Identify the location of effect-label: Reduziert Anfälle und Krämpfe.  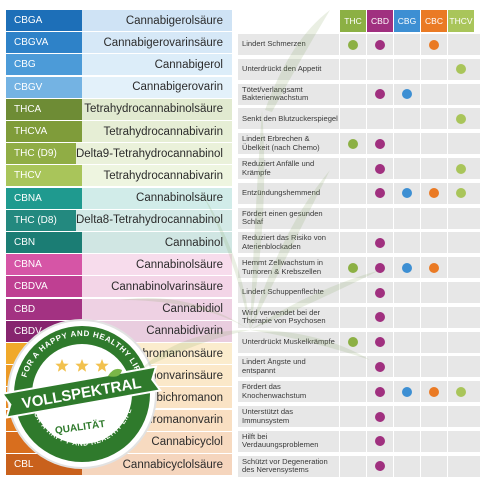
(278, 167).